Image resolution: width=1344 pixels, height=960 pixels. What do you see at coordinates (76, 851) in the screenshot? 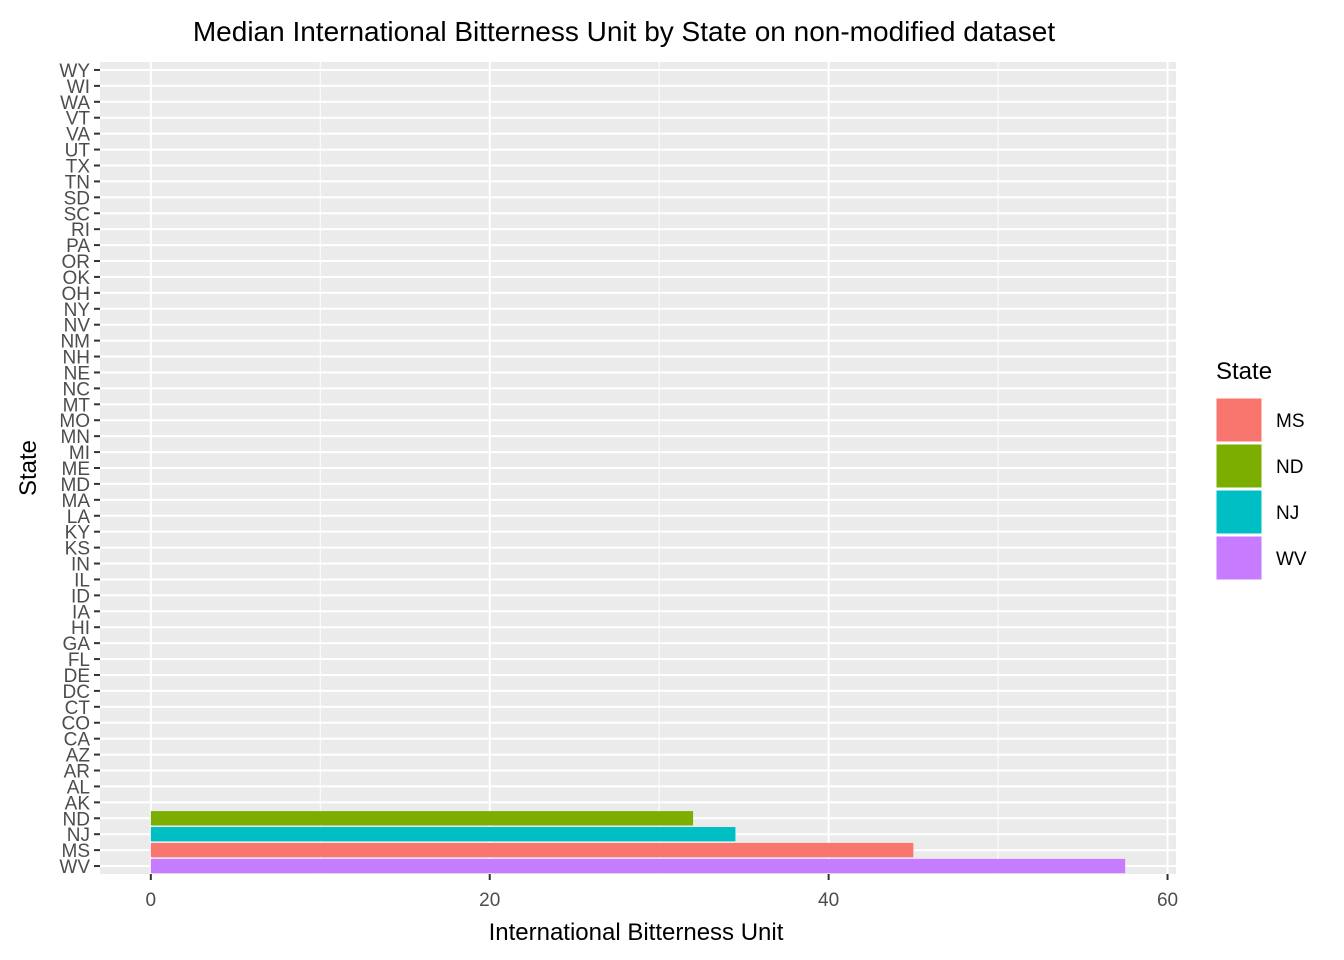
I see `y-tick-label: MS` at bounding box center [76, 851].